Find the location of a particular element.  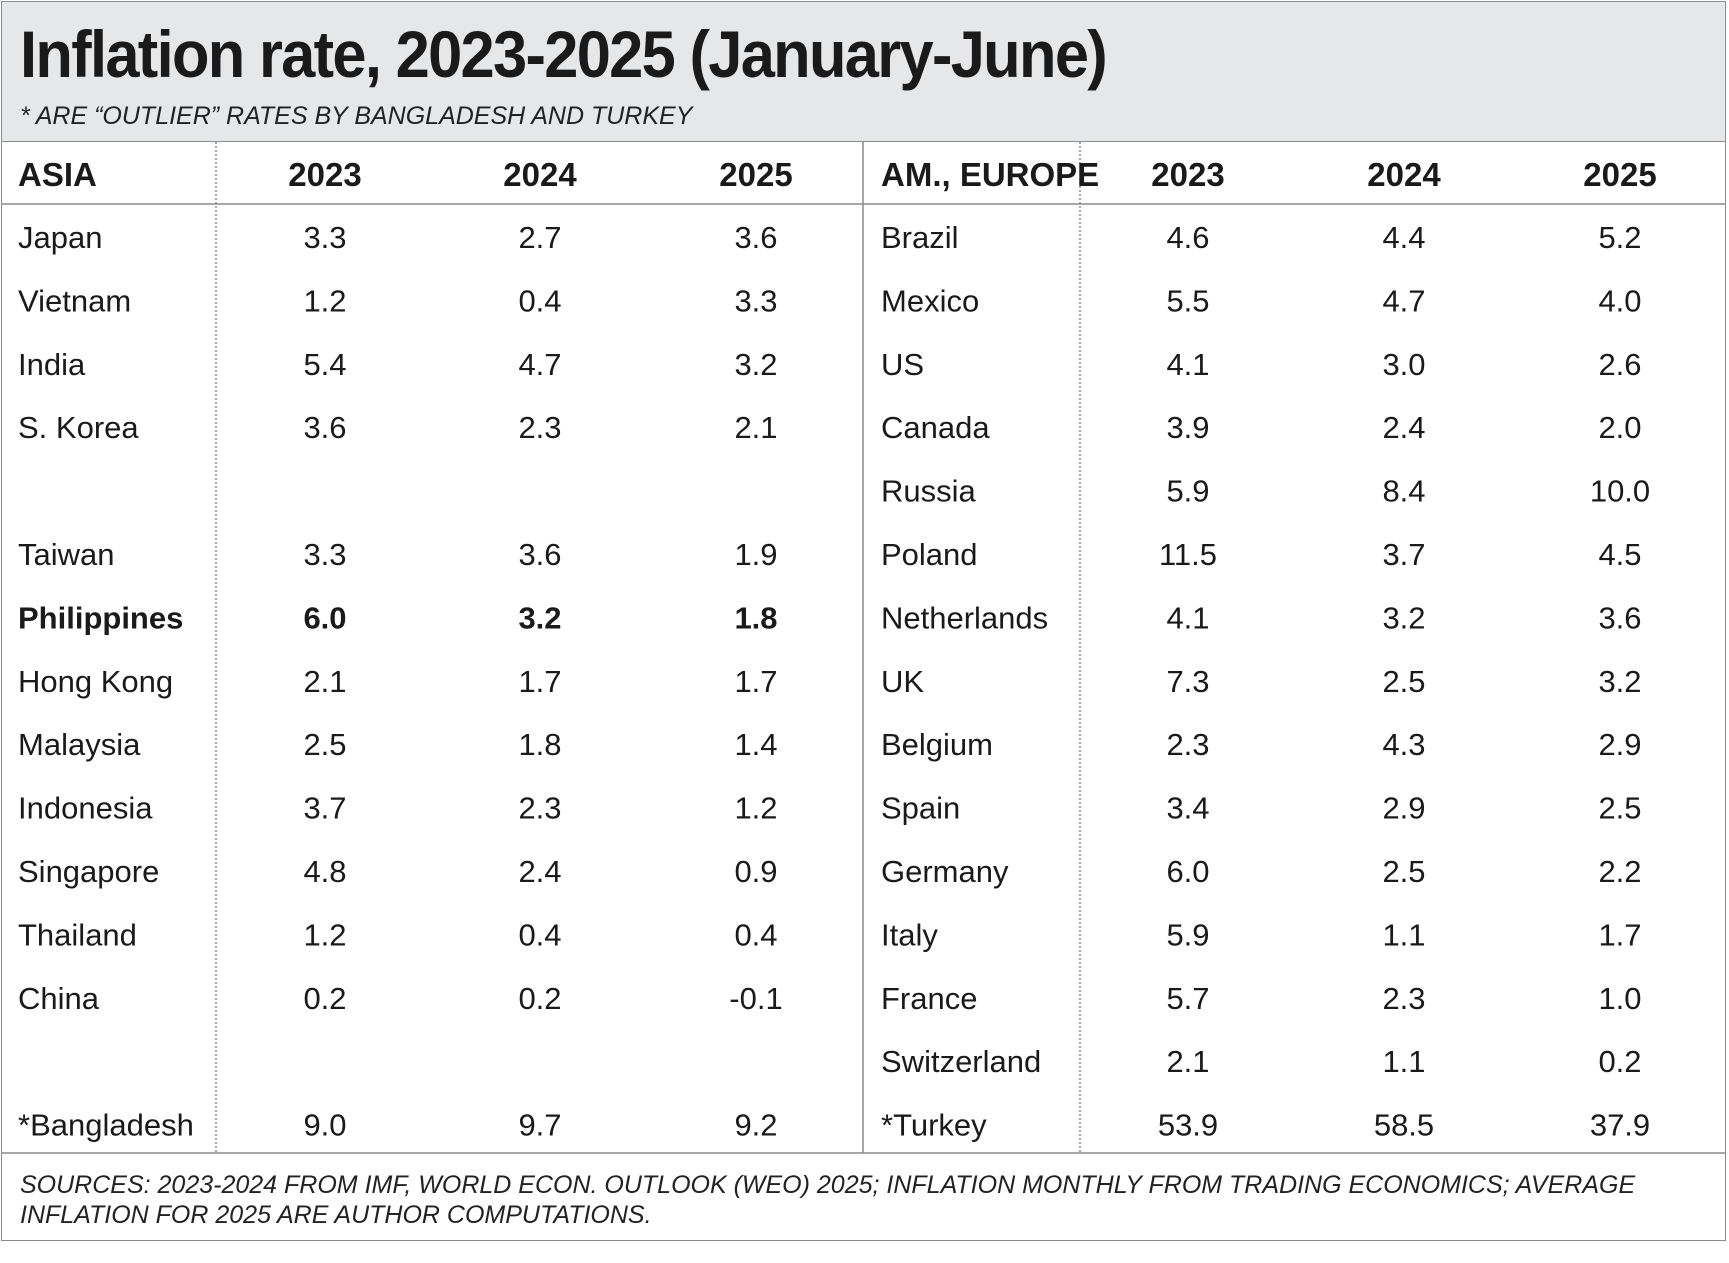

country-label: Switzerland is located at coordinates (961, 1061).